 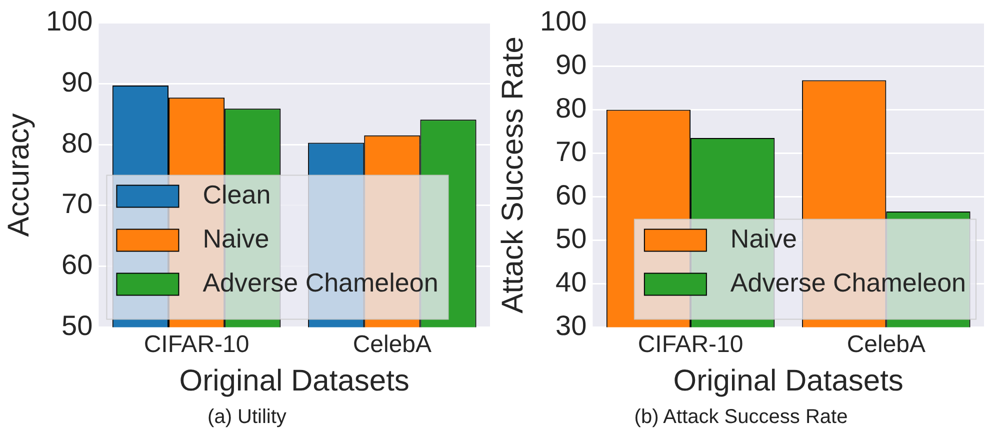 I want to click on y-tick-label: 30, so click(x=571, y=325).